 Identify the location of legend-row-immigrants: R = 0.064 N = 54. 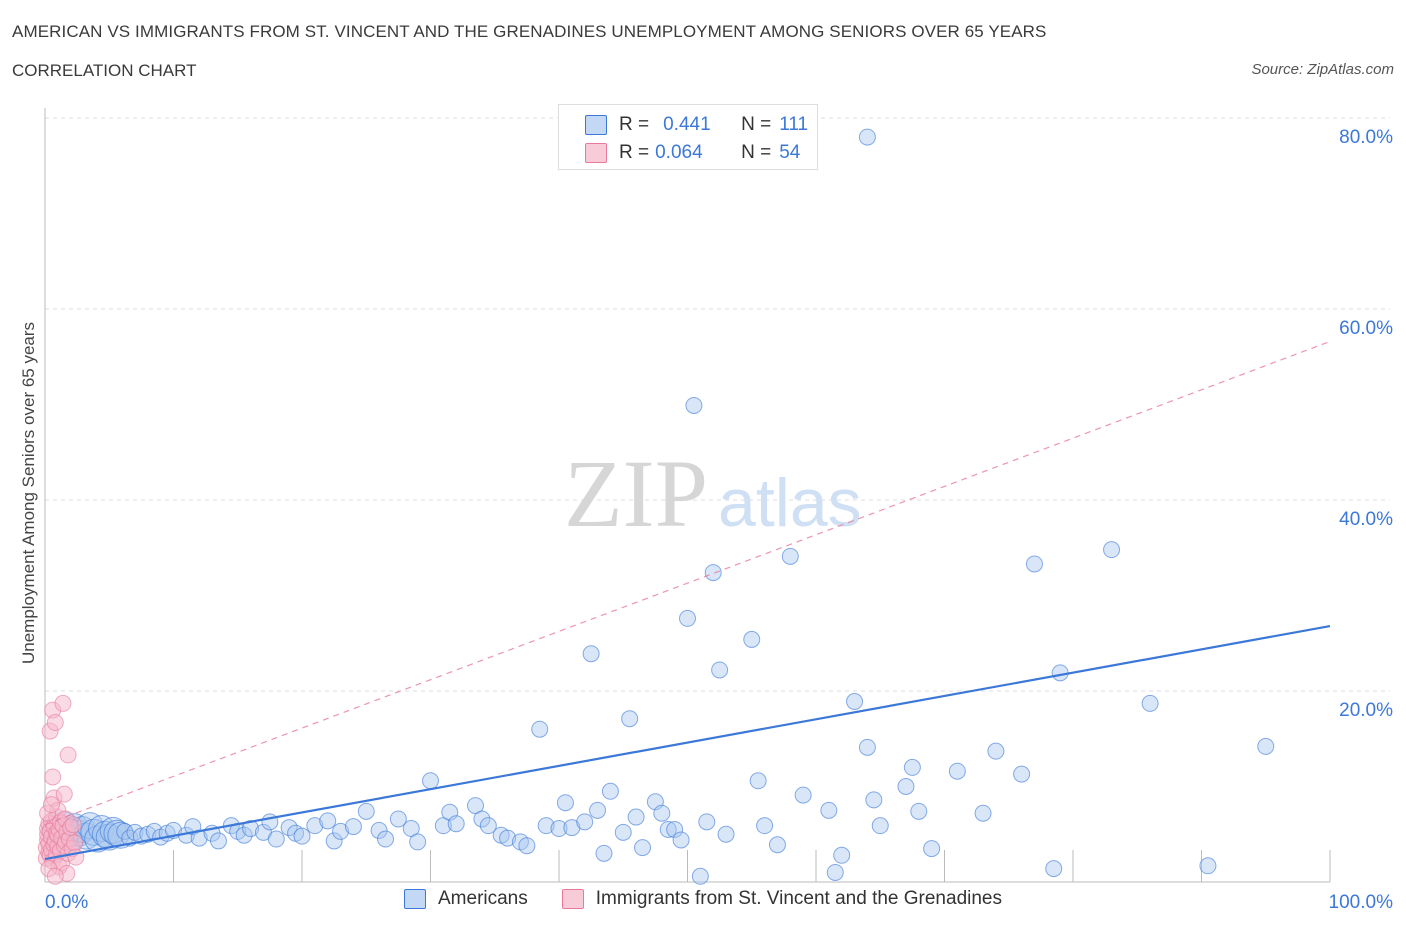
(692, 153).